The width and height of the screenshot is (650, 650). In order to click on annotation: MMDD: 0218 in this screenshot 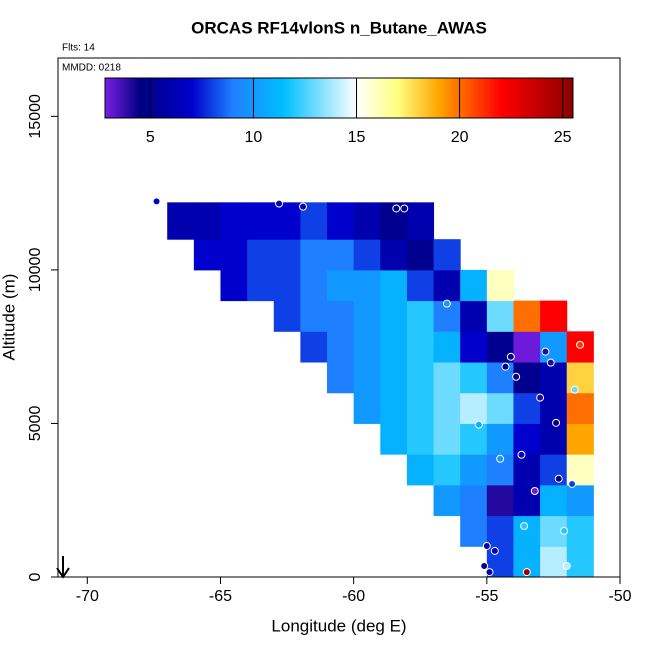, I will do `click(91, 68)`.